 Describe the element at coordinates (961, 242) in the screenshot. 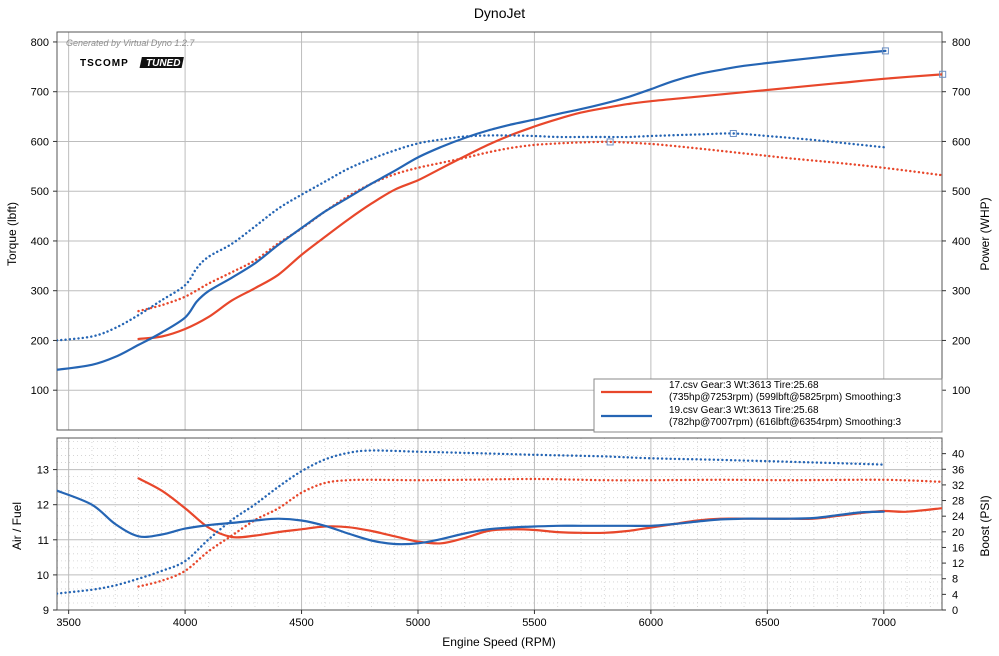

I see `top-y-right-tick-label: 400` at that location.